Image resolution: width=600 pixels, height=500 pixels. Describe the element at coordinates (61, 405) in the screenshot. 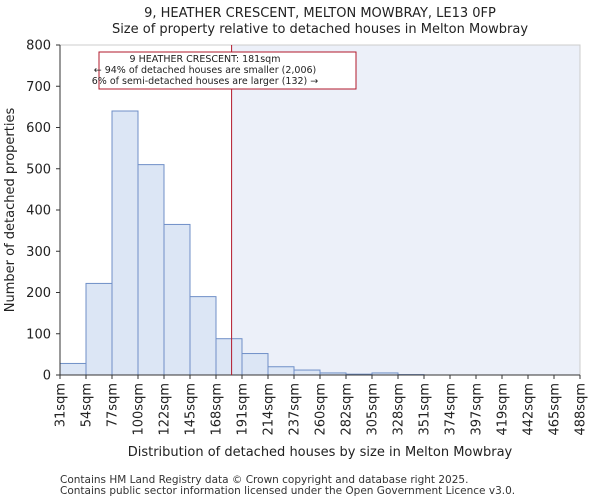

I see `x-tick-label: 31sqm` at that location.